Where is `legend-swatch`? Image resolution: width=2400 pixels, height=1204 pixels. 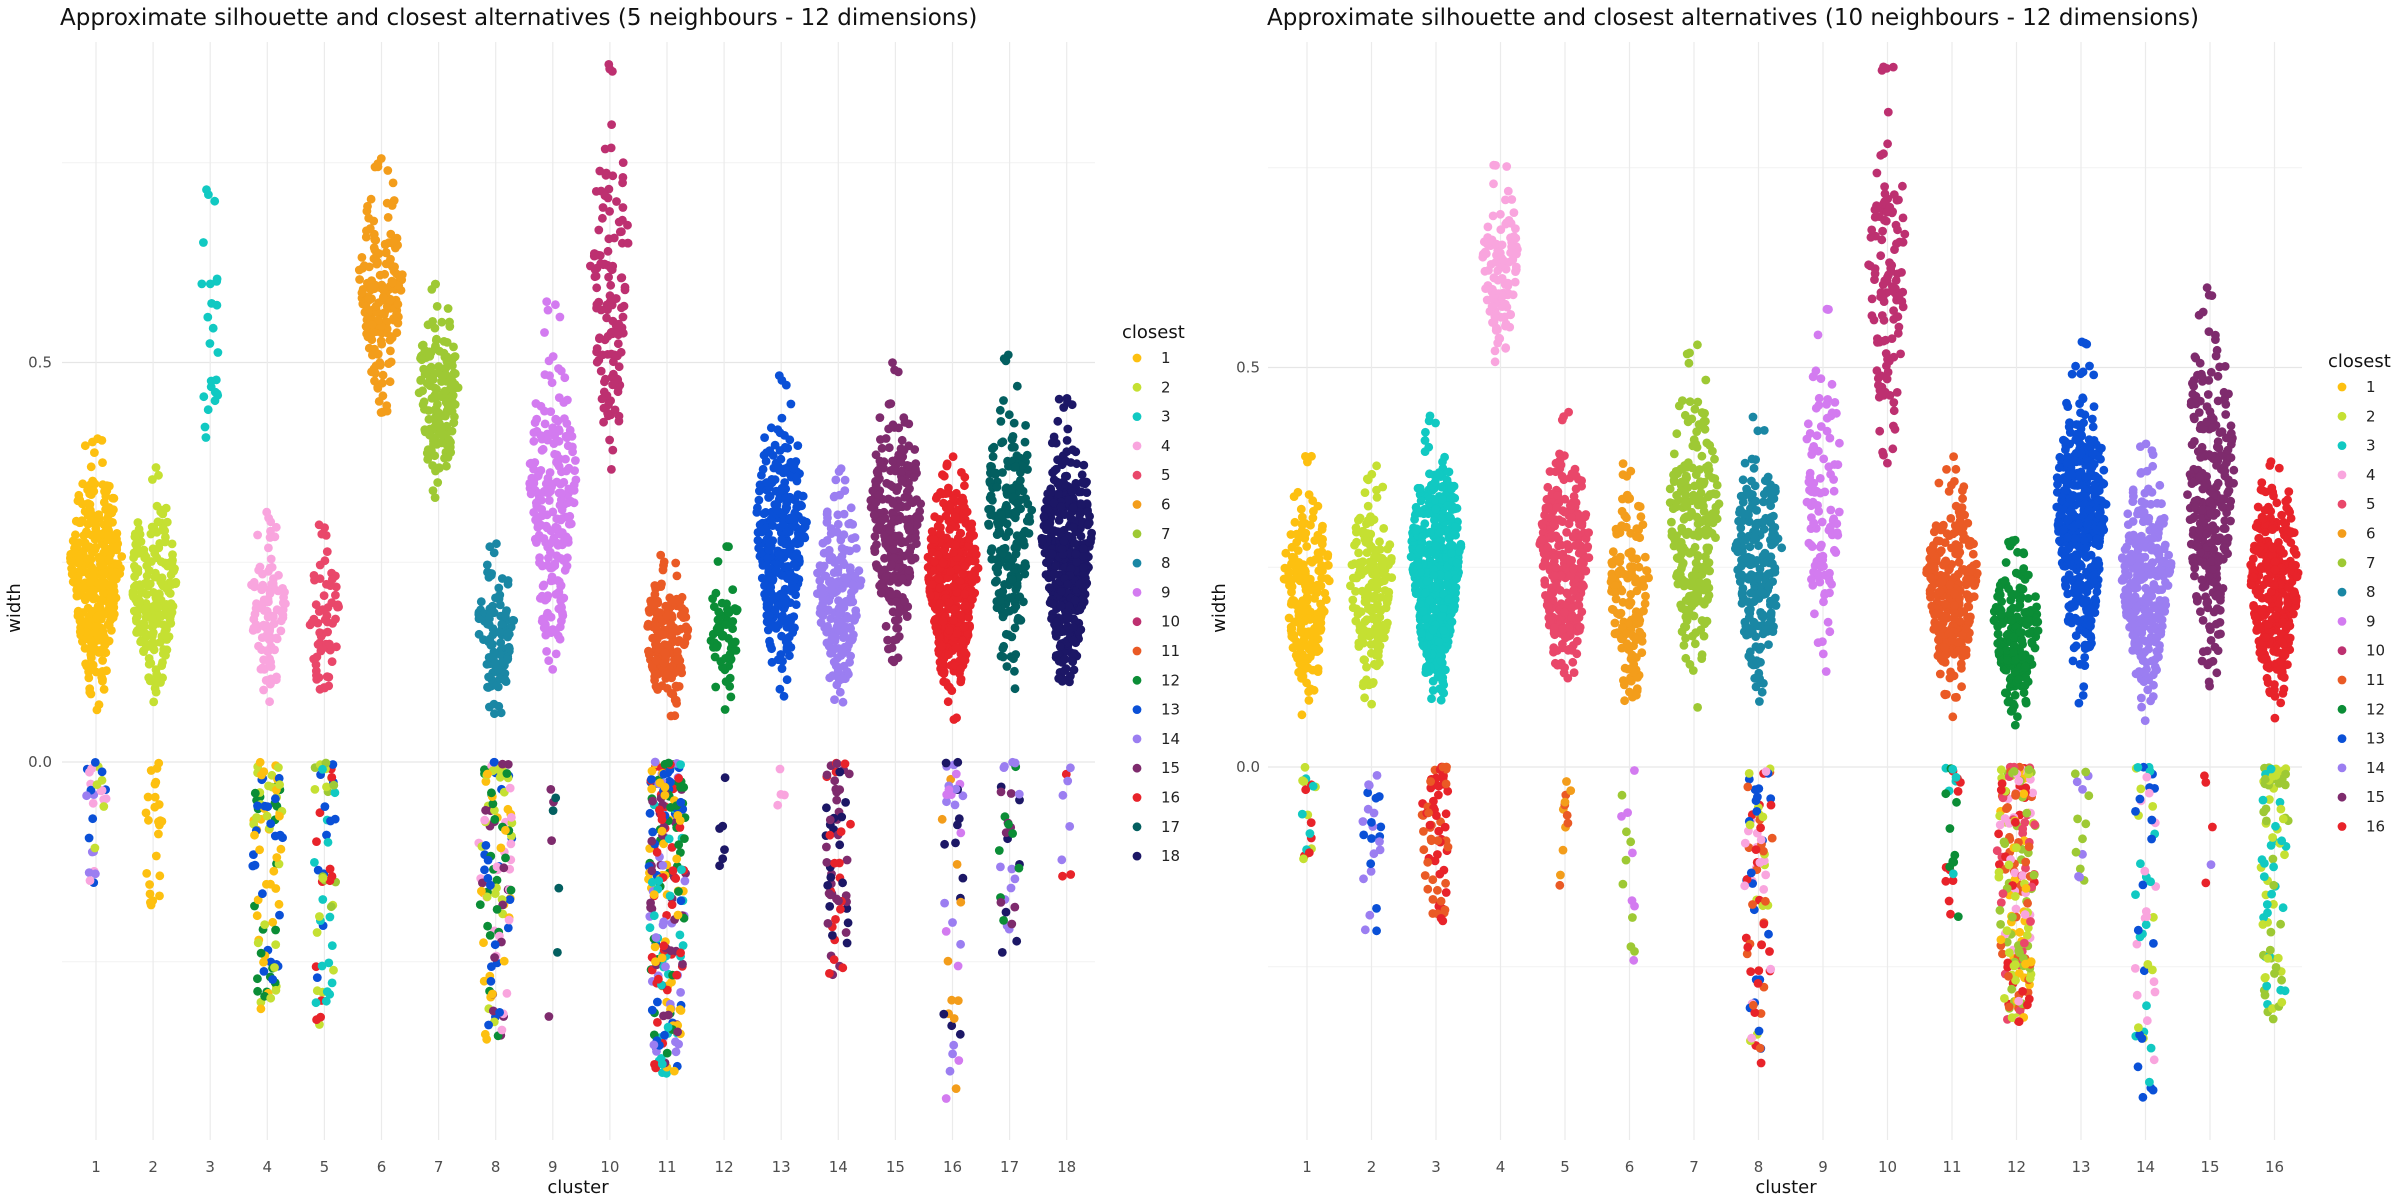 legend-swatch is located at coordinates (1137, 651).